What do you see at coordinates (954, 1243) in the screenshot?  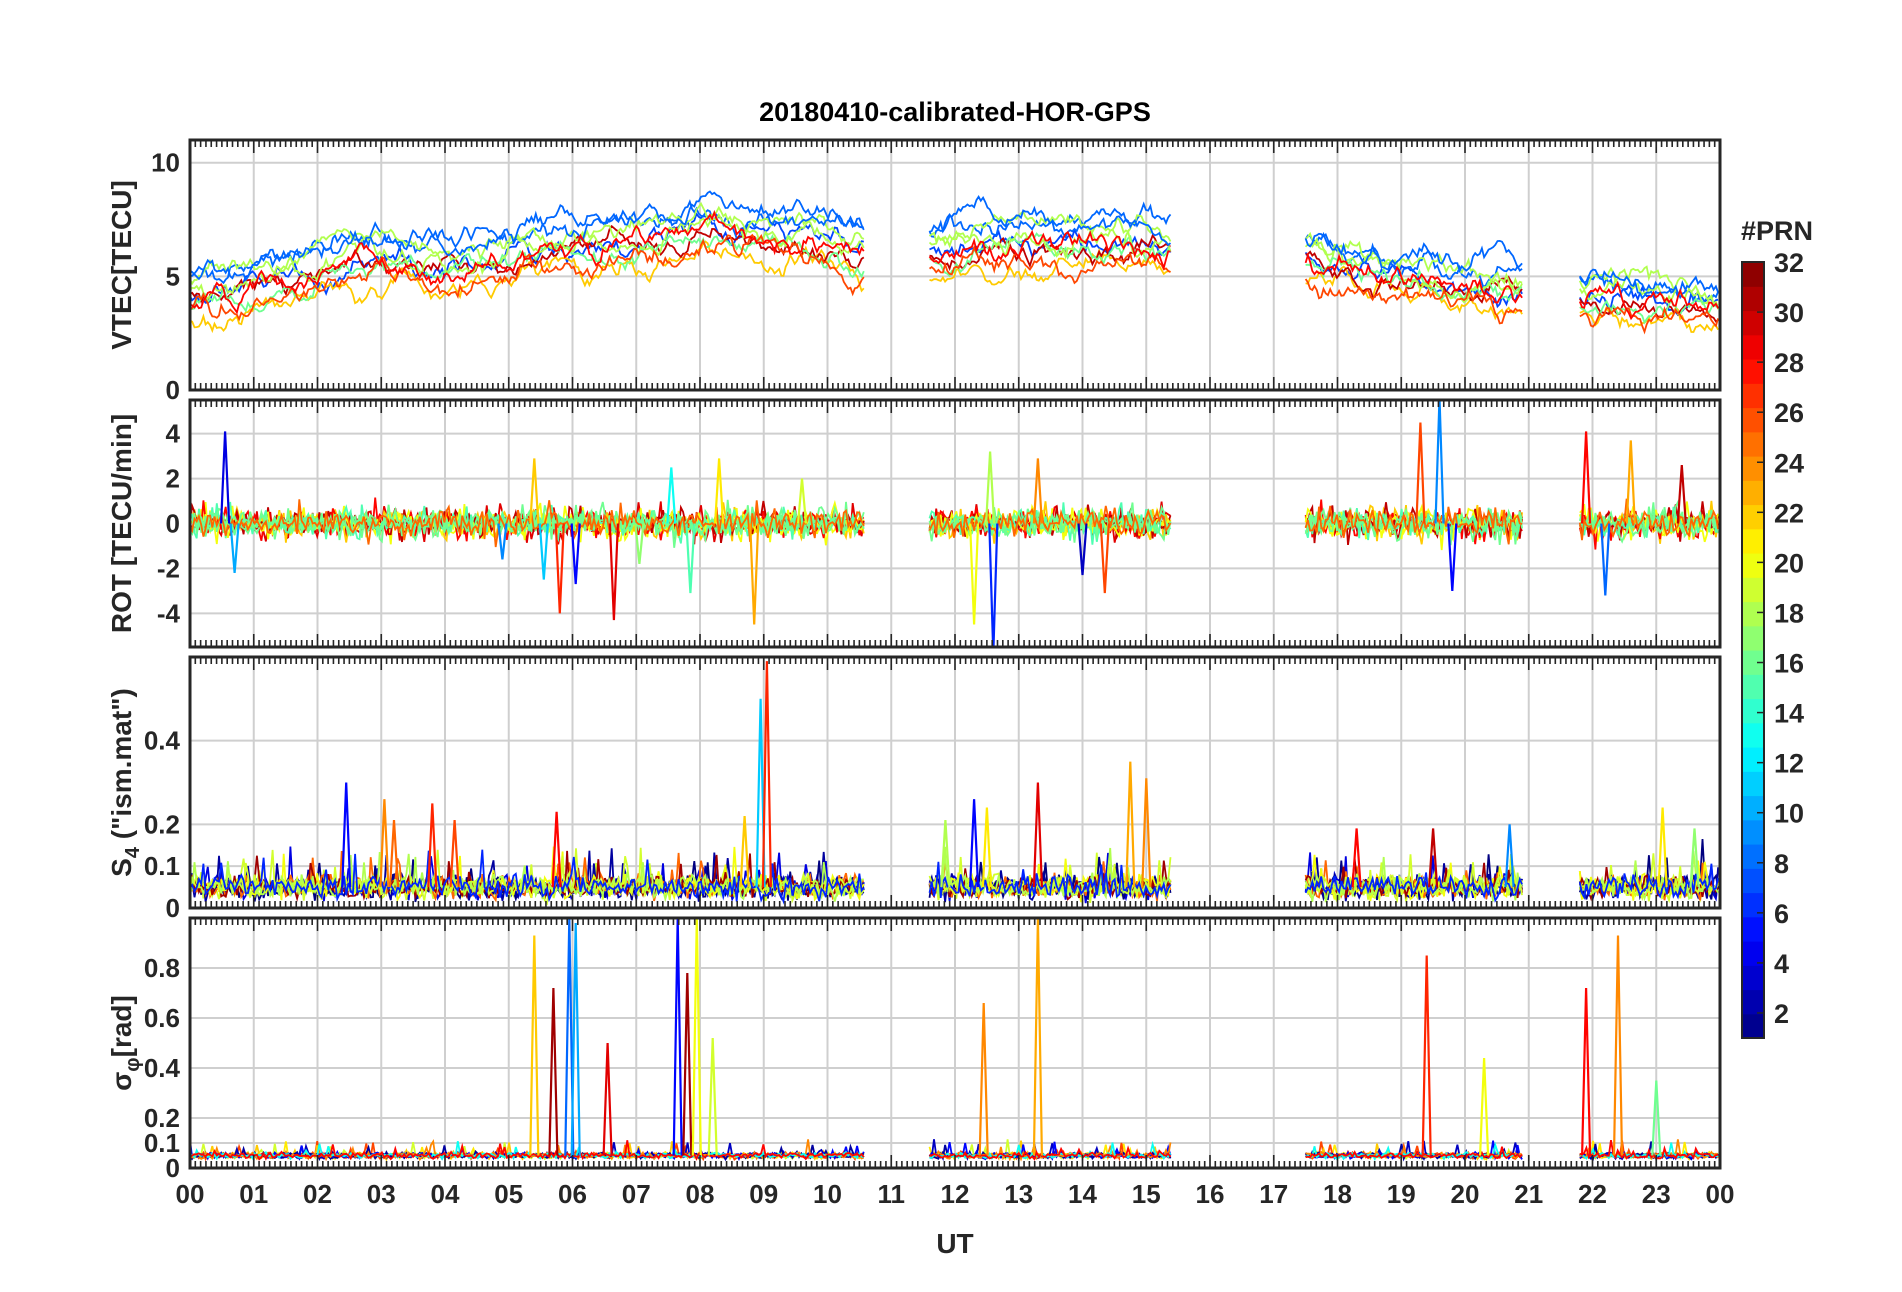 I see `x-axis-label: UT` at bounding box center [954, 1243].